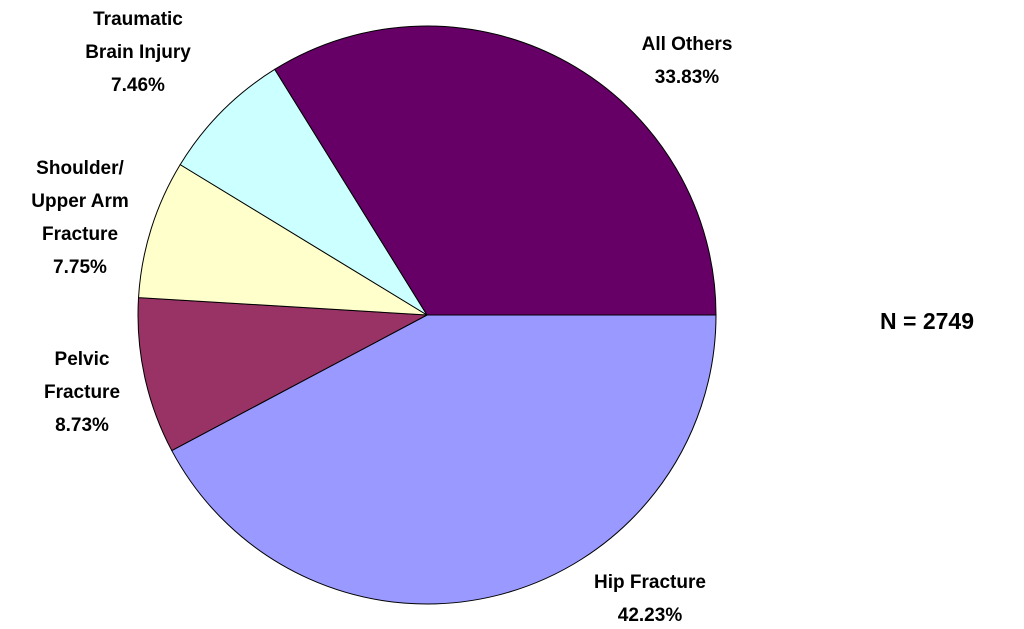 Image resolution: width=1024 pixels, height=629 pixels. I want to click on slice-label: Hip Fracture 42.23%, so click(650, 597).